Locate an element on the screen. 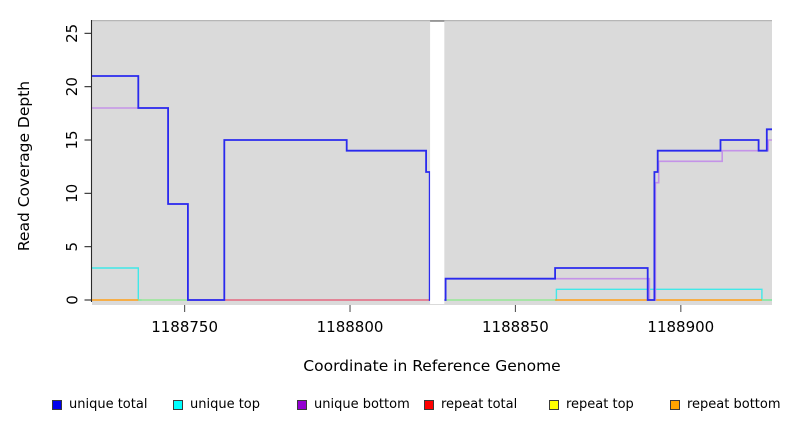 This screenshot has height=432, width=792. legend-label: unique total is located at coordinates (108, 404).